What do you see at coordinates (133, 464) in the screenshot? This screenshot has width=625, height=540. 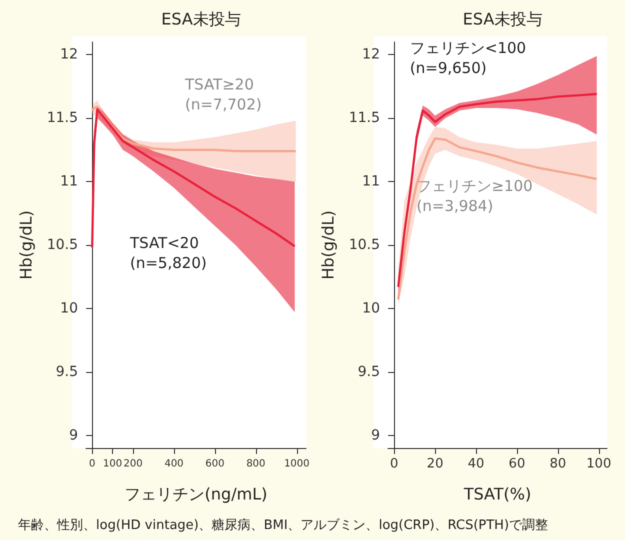 I see `x-tick-label: 200` at bounding box center [133, 464].